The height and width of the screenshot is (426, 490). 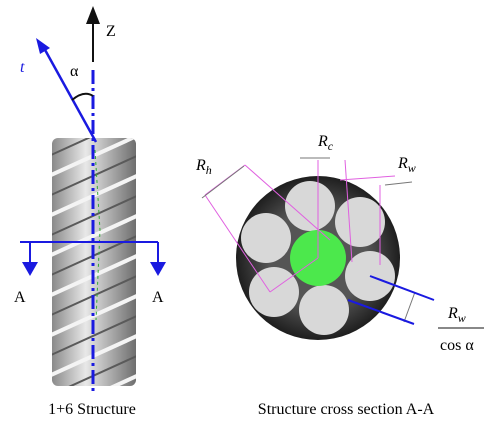 I want to click on fraction-denominator: cos α, so click(x=457, y=345).